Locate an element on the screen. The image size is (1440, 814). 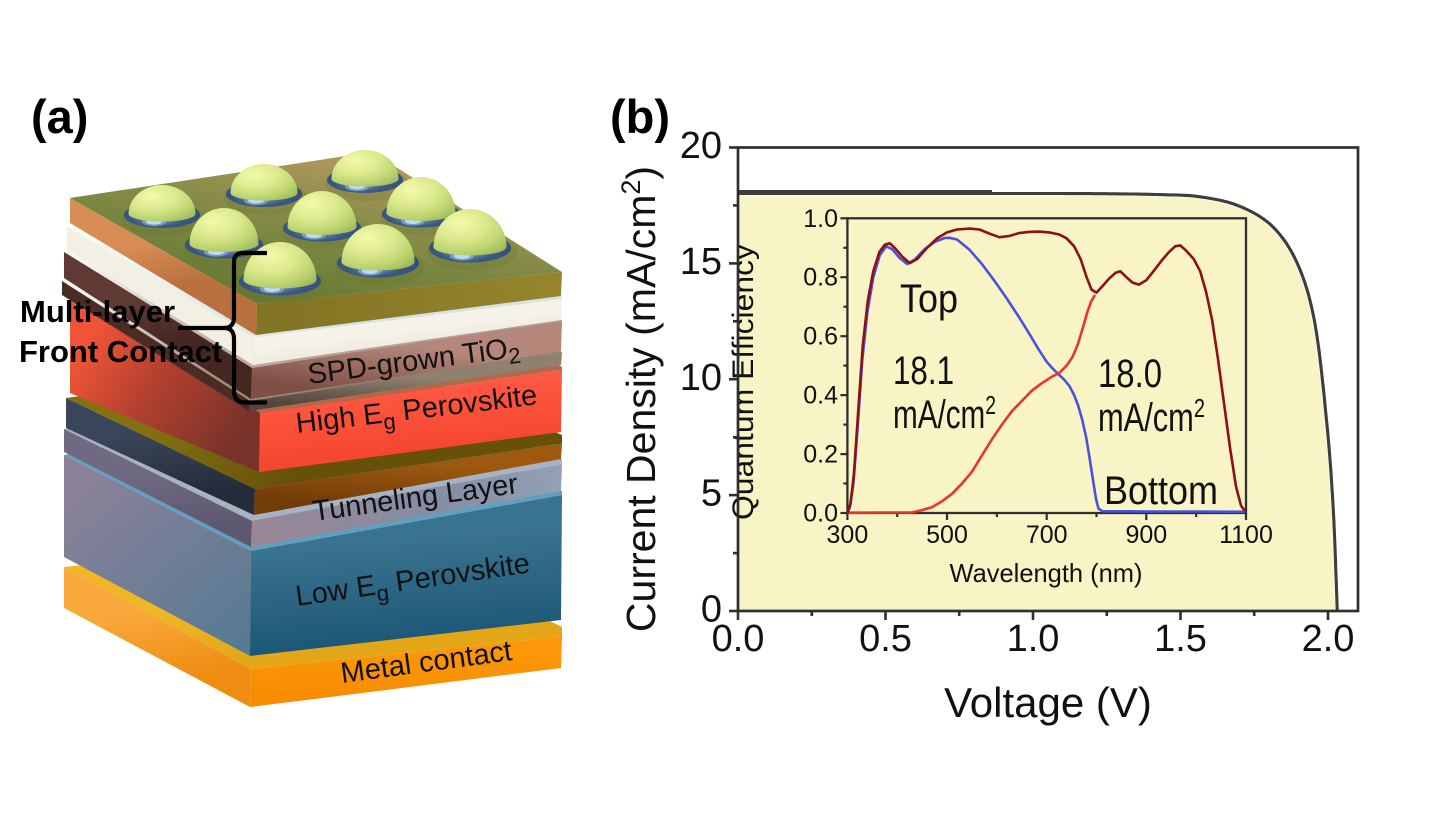
svg-text: 0.2 is located at coordinates (820, 455).